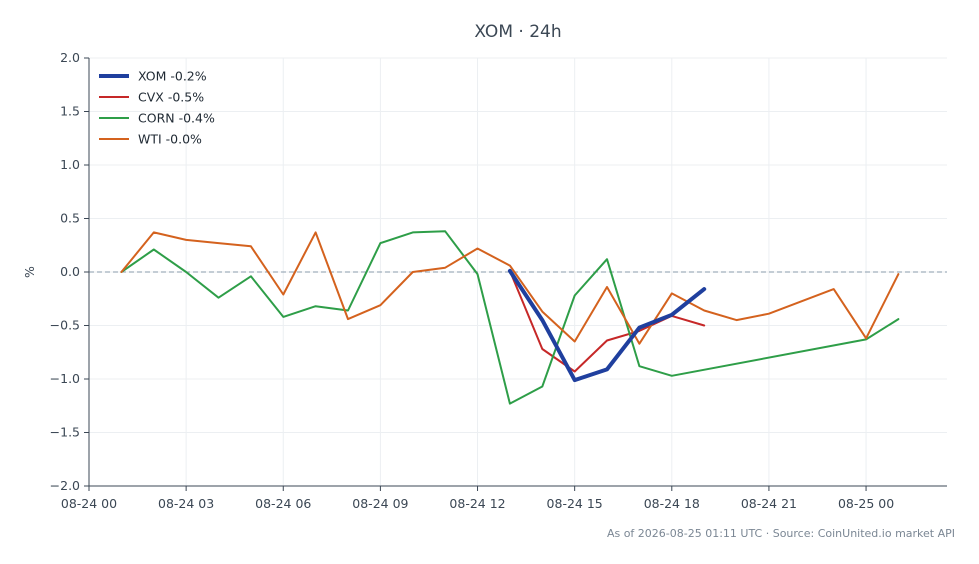  I want to click on y-tick-label-4: 0.0, so click(70, 271).